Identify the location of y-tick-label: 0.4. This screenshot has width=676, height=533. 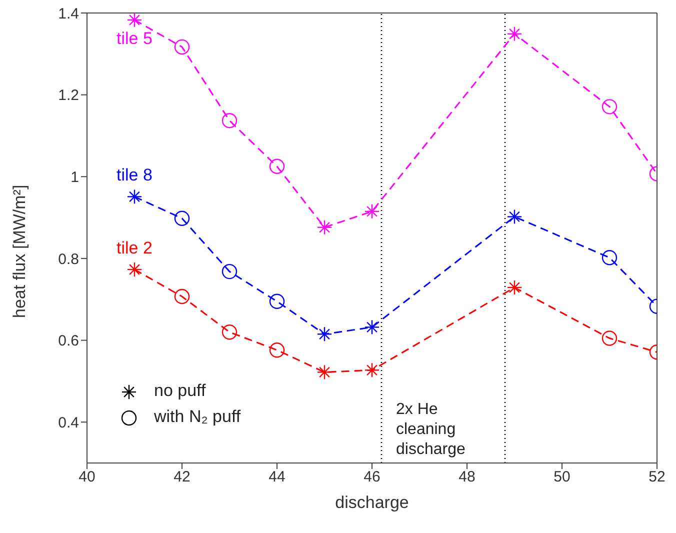
(68, 423).